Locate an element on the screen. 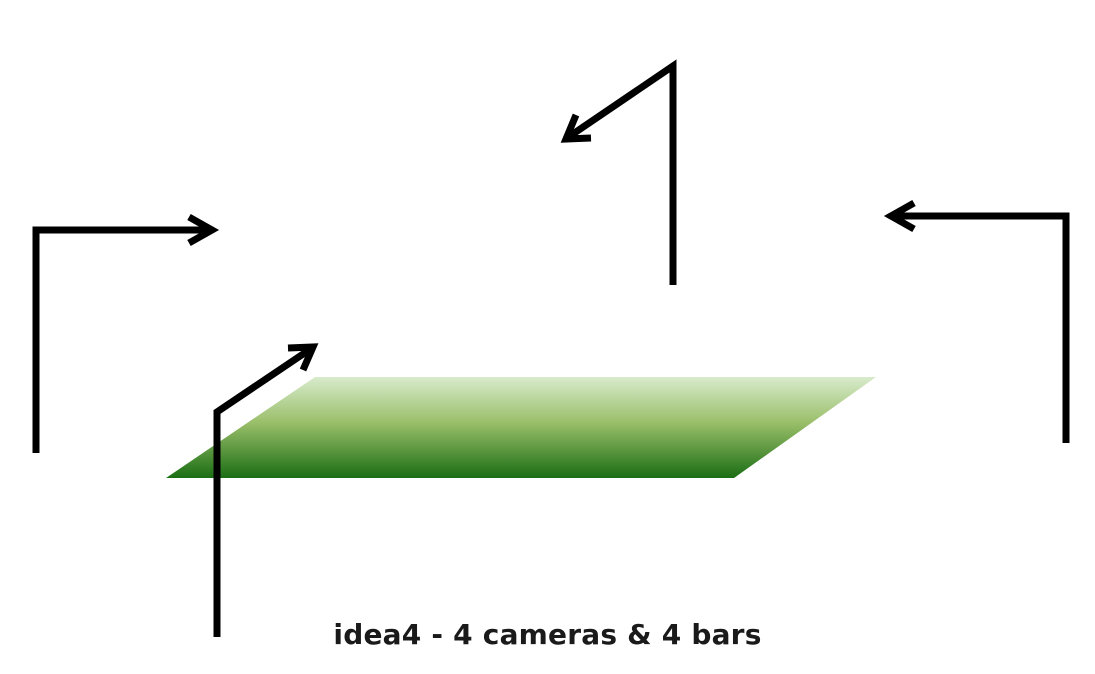  camera-front-arrowhead-icon is located at coordinates (303, 357).